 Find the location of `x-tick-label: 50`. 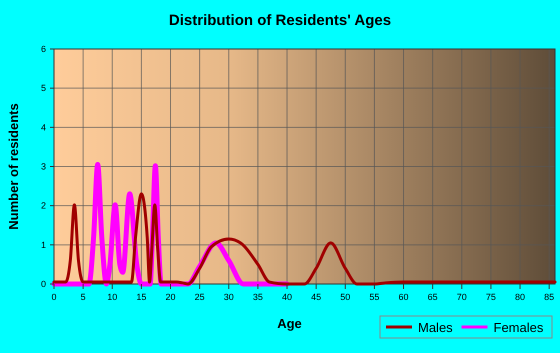

x-tick-label: 50 is located at coordinates (345, 297).